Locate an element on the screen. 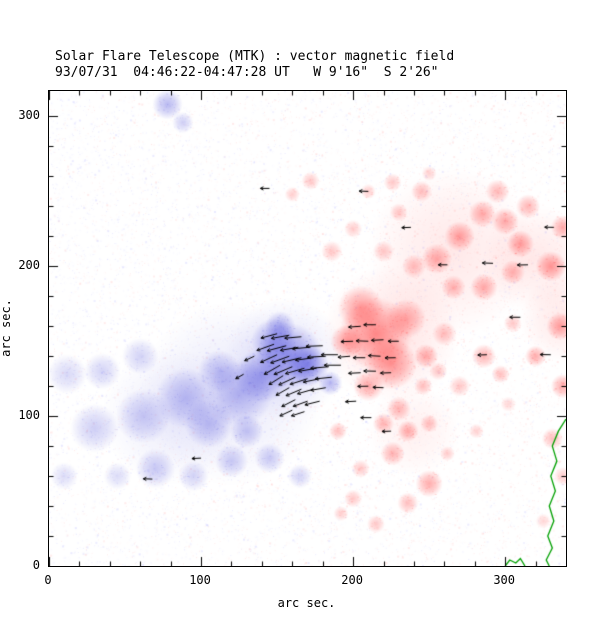 This screenshot has width=612, height=617. x-tick-label: 100 is located at coordinates (200, 580).